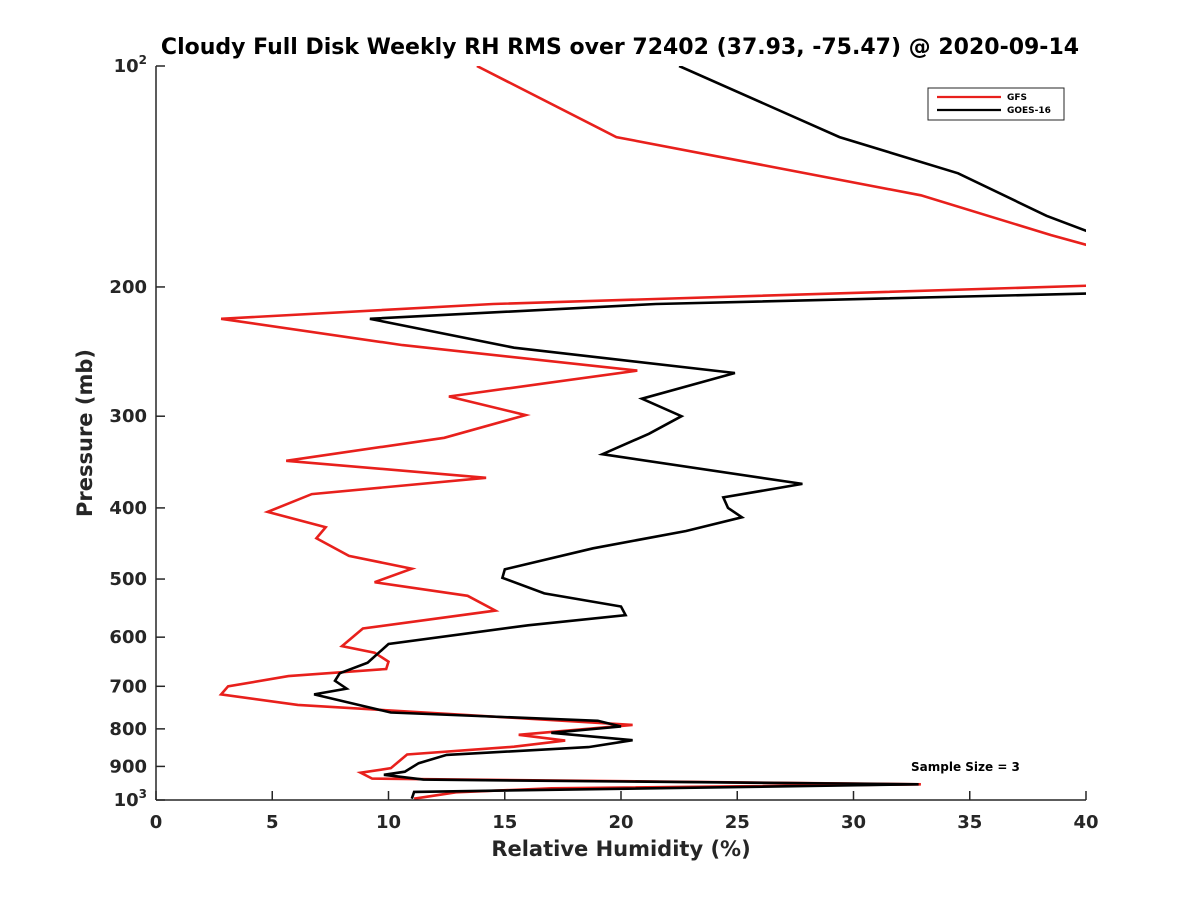  I want to click on x-tick-label: 30, so click(853, 822).